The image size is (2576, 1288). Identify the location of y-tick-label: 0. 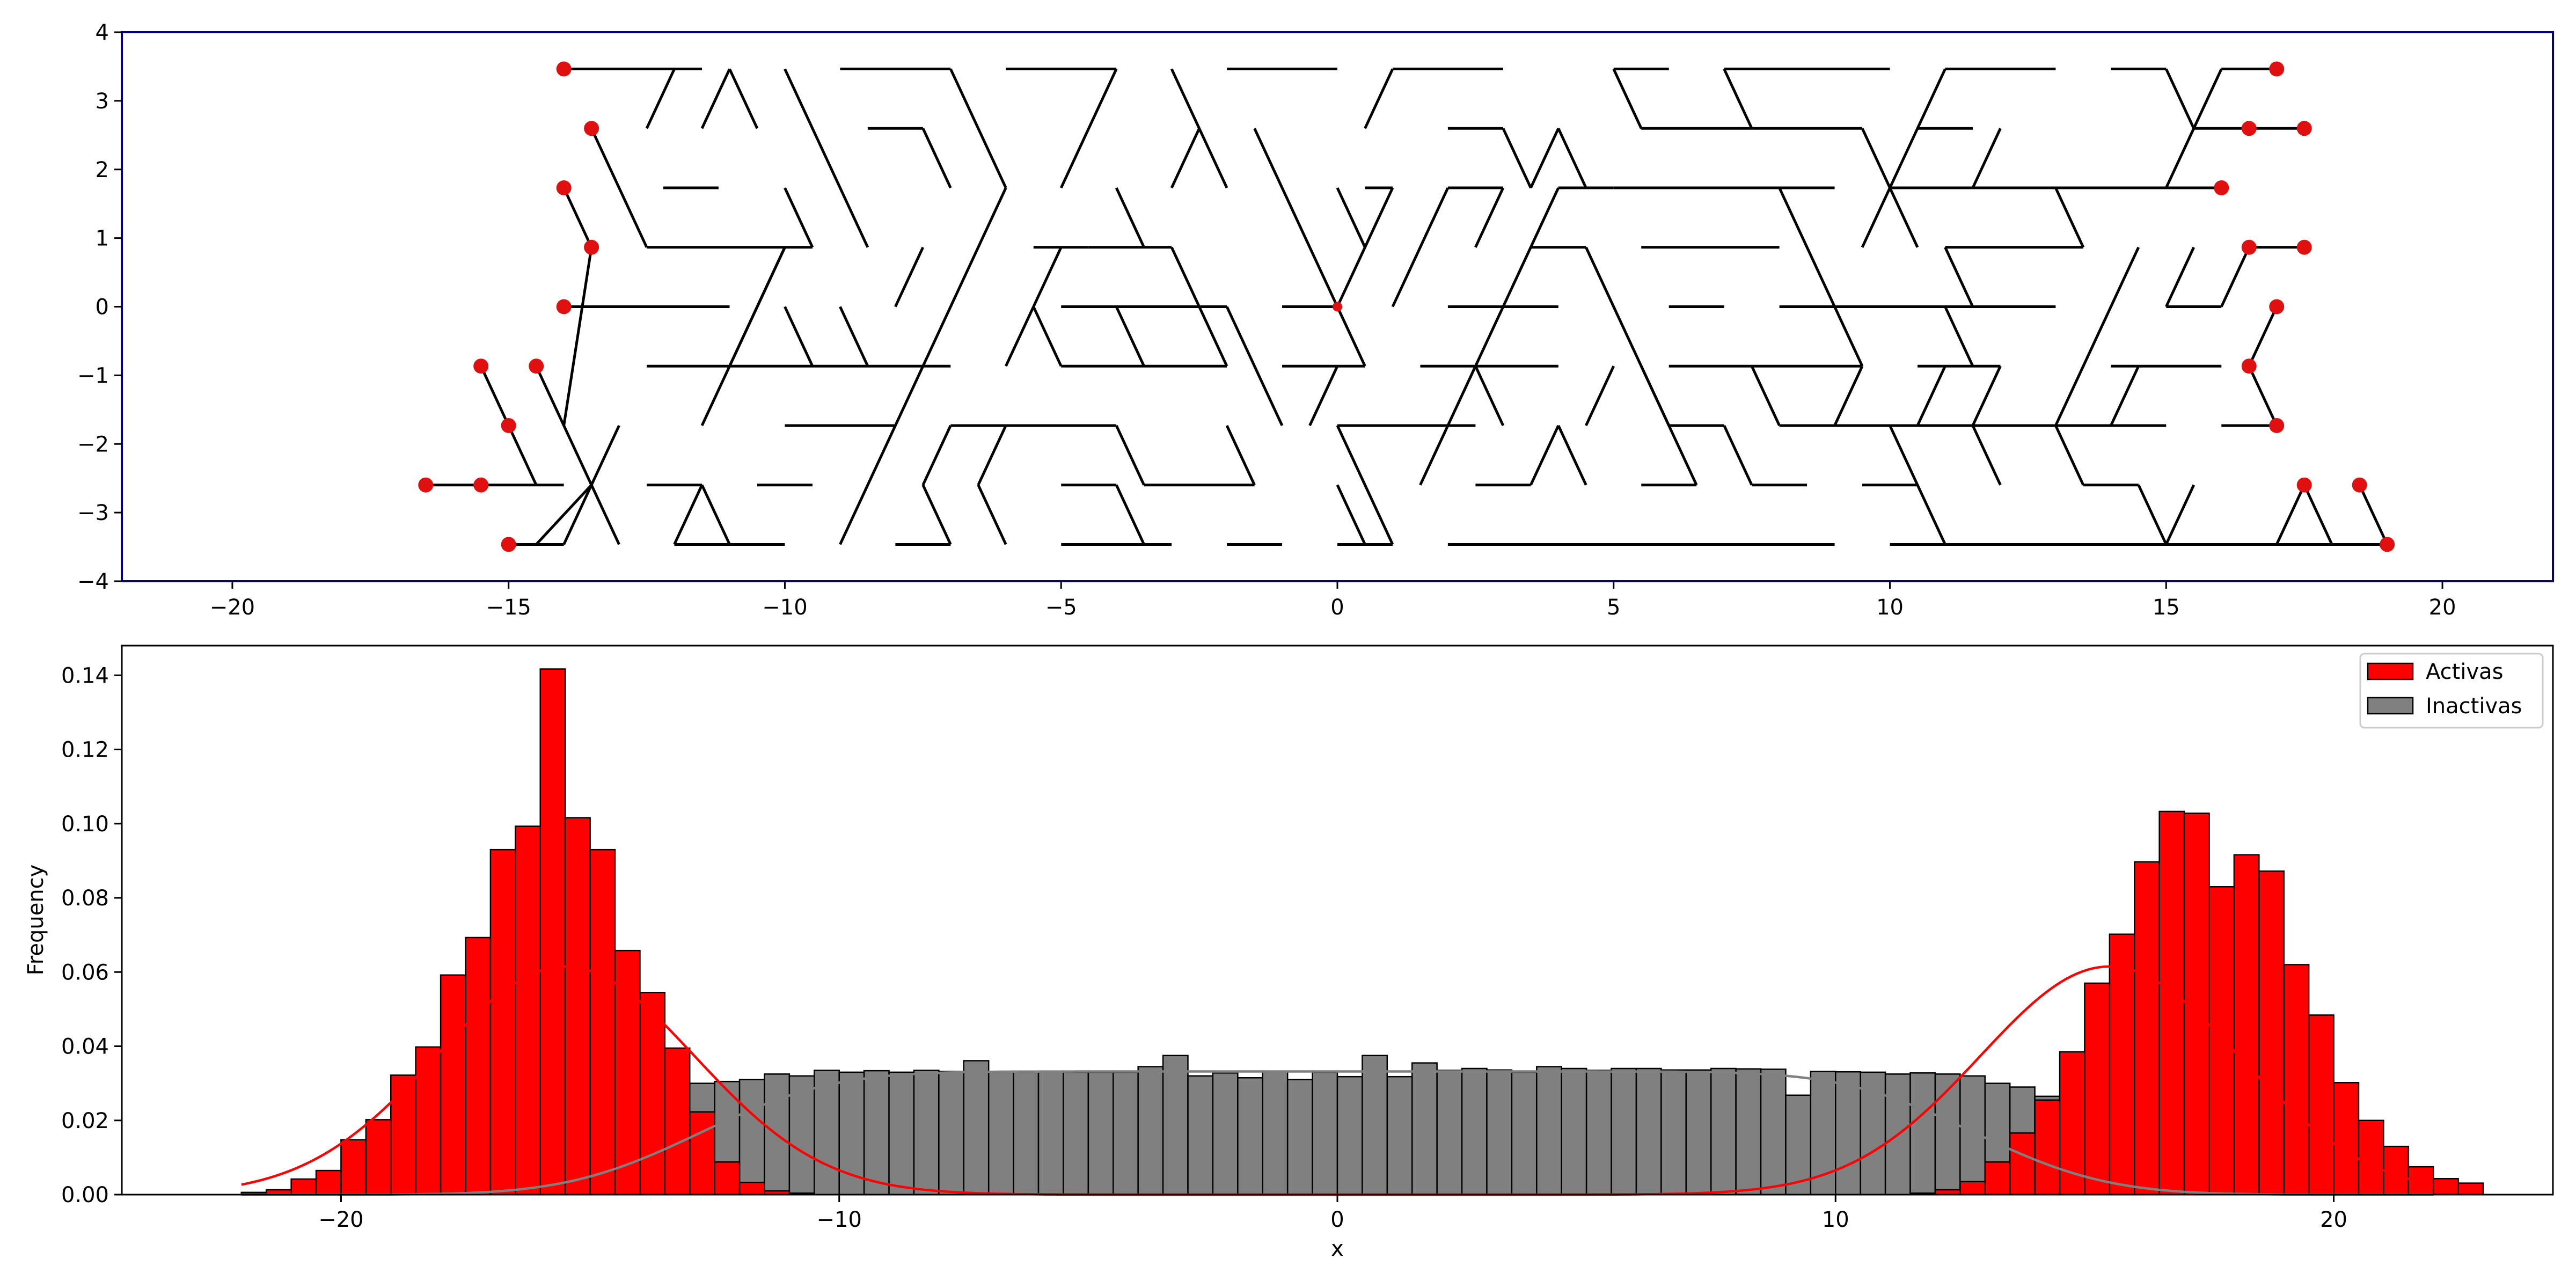
(102, 307).